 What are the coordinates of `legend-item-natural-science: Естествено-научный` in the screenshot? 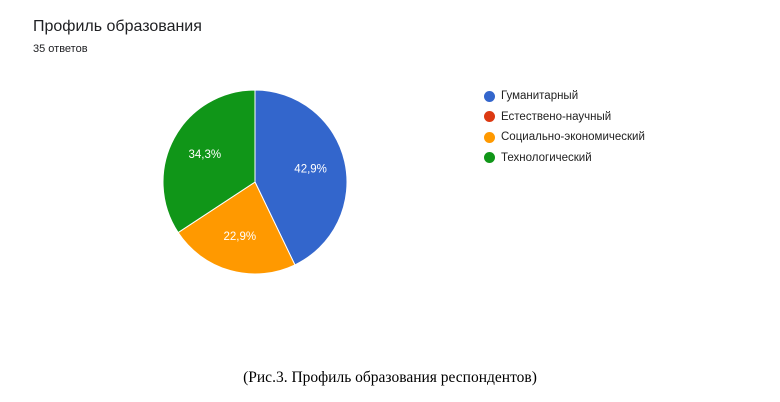 It's located at (564, 117).